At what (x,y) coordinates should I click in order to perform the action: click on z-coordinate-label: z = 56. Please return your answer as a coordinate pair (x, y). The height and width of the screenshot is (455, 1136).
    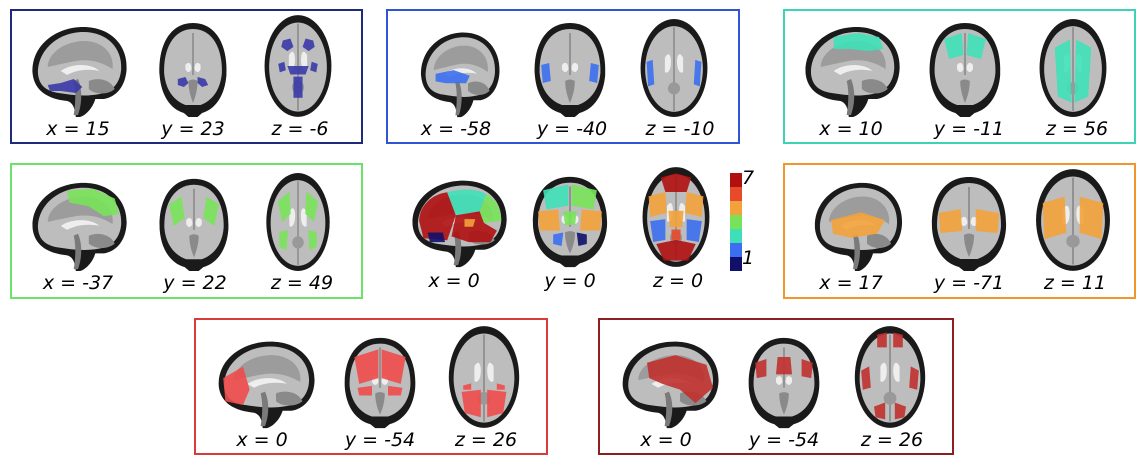
    Looking at the image, I should click on (1077, 129).